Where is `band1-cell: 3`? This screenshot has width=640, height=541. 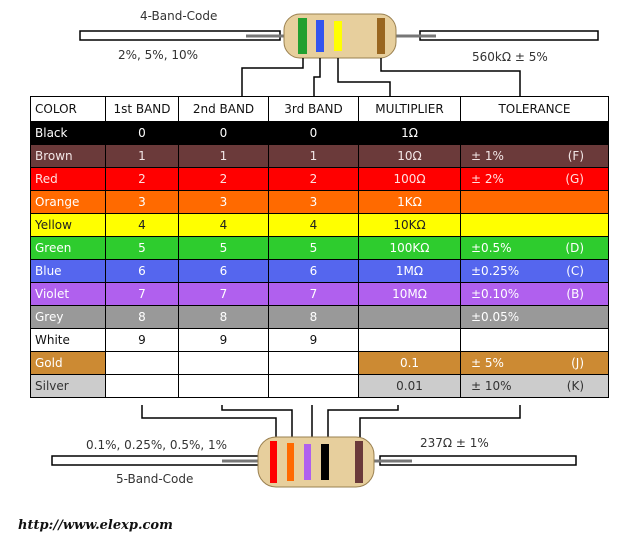 band1-cell: 3 is located at coordinates (142, 202).